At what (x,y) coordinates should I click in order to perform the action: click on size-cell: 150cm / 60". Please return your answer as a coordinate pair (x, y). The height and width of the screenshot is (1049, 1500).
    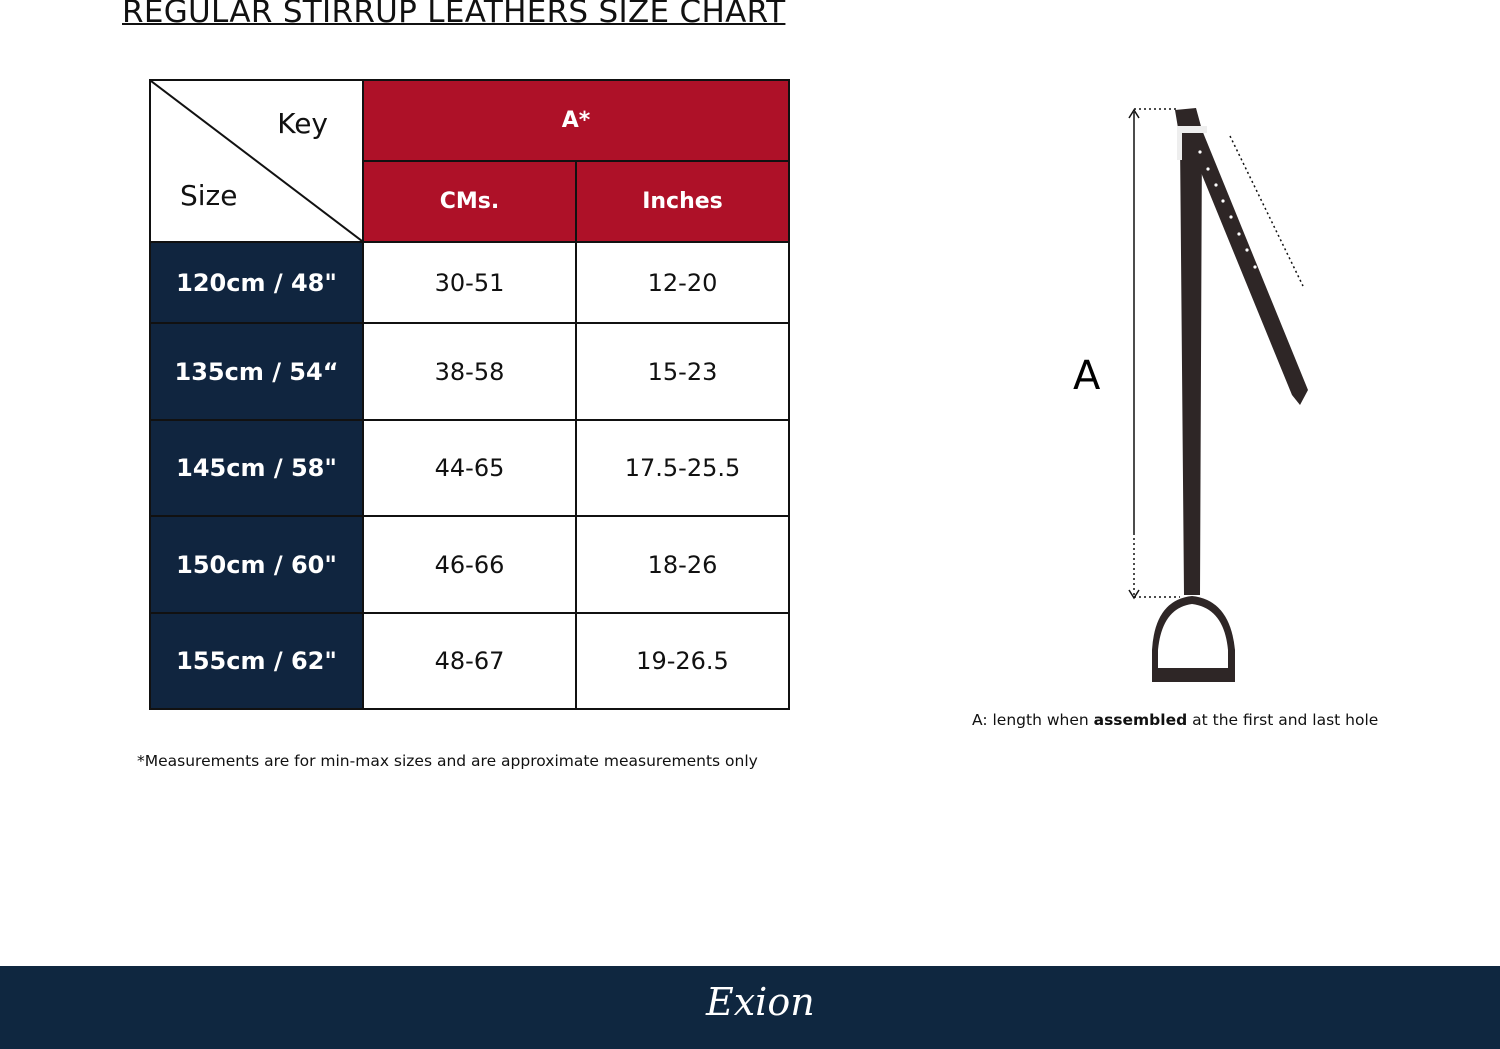
    Looking at the image, I should click on (256, 564).